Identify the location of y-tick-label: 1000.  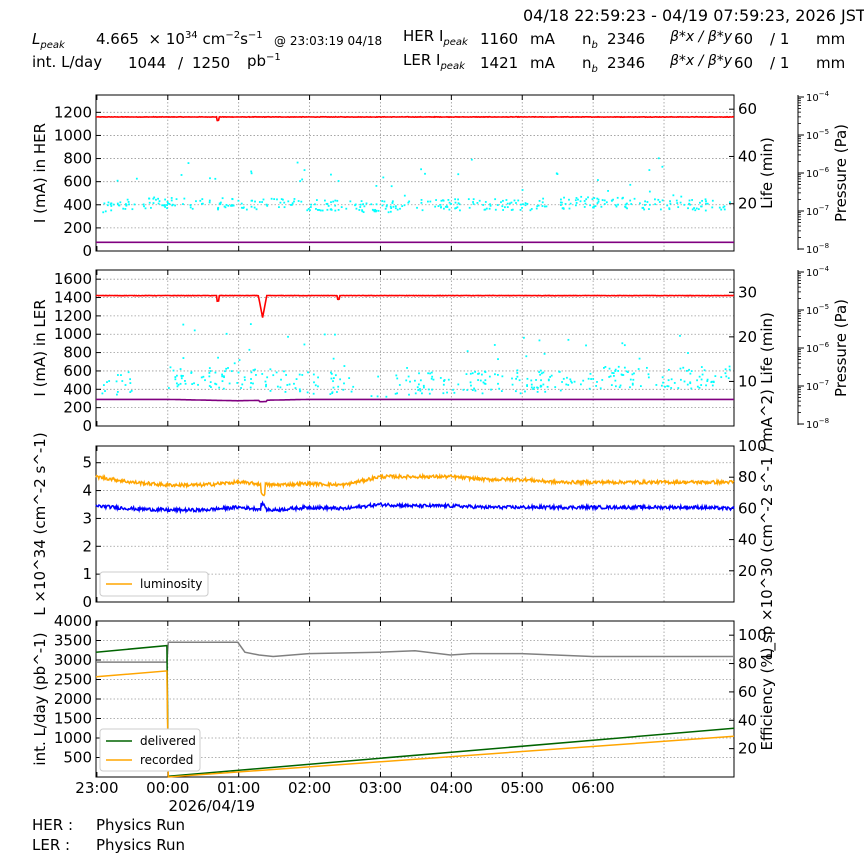
(73, 135).